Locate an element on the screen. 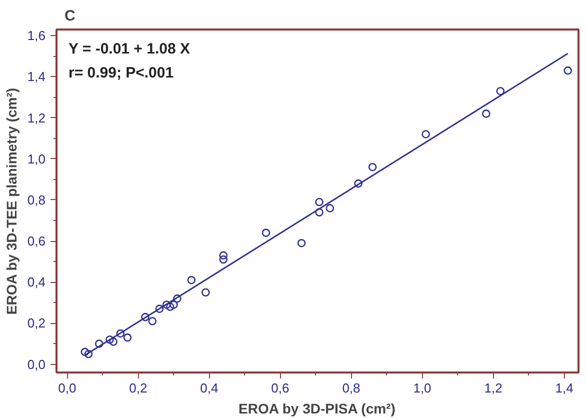 The image size is (586, 419). x-tick-label: 1,4 is located at coordinates (564, 388).